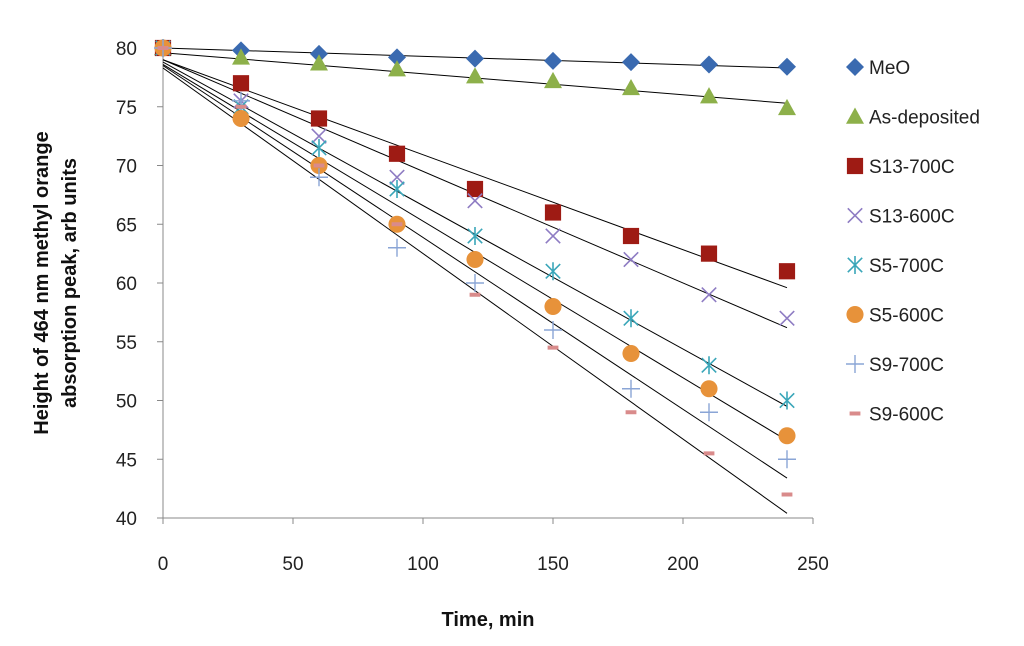 This screenshot has width=1024, height=646. Describe the element at coordinates (855, 215) in the screenshot. I see `legend-marker-s13-600c` at that location.